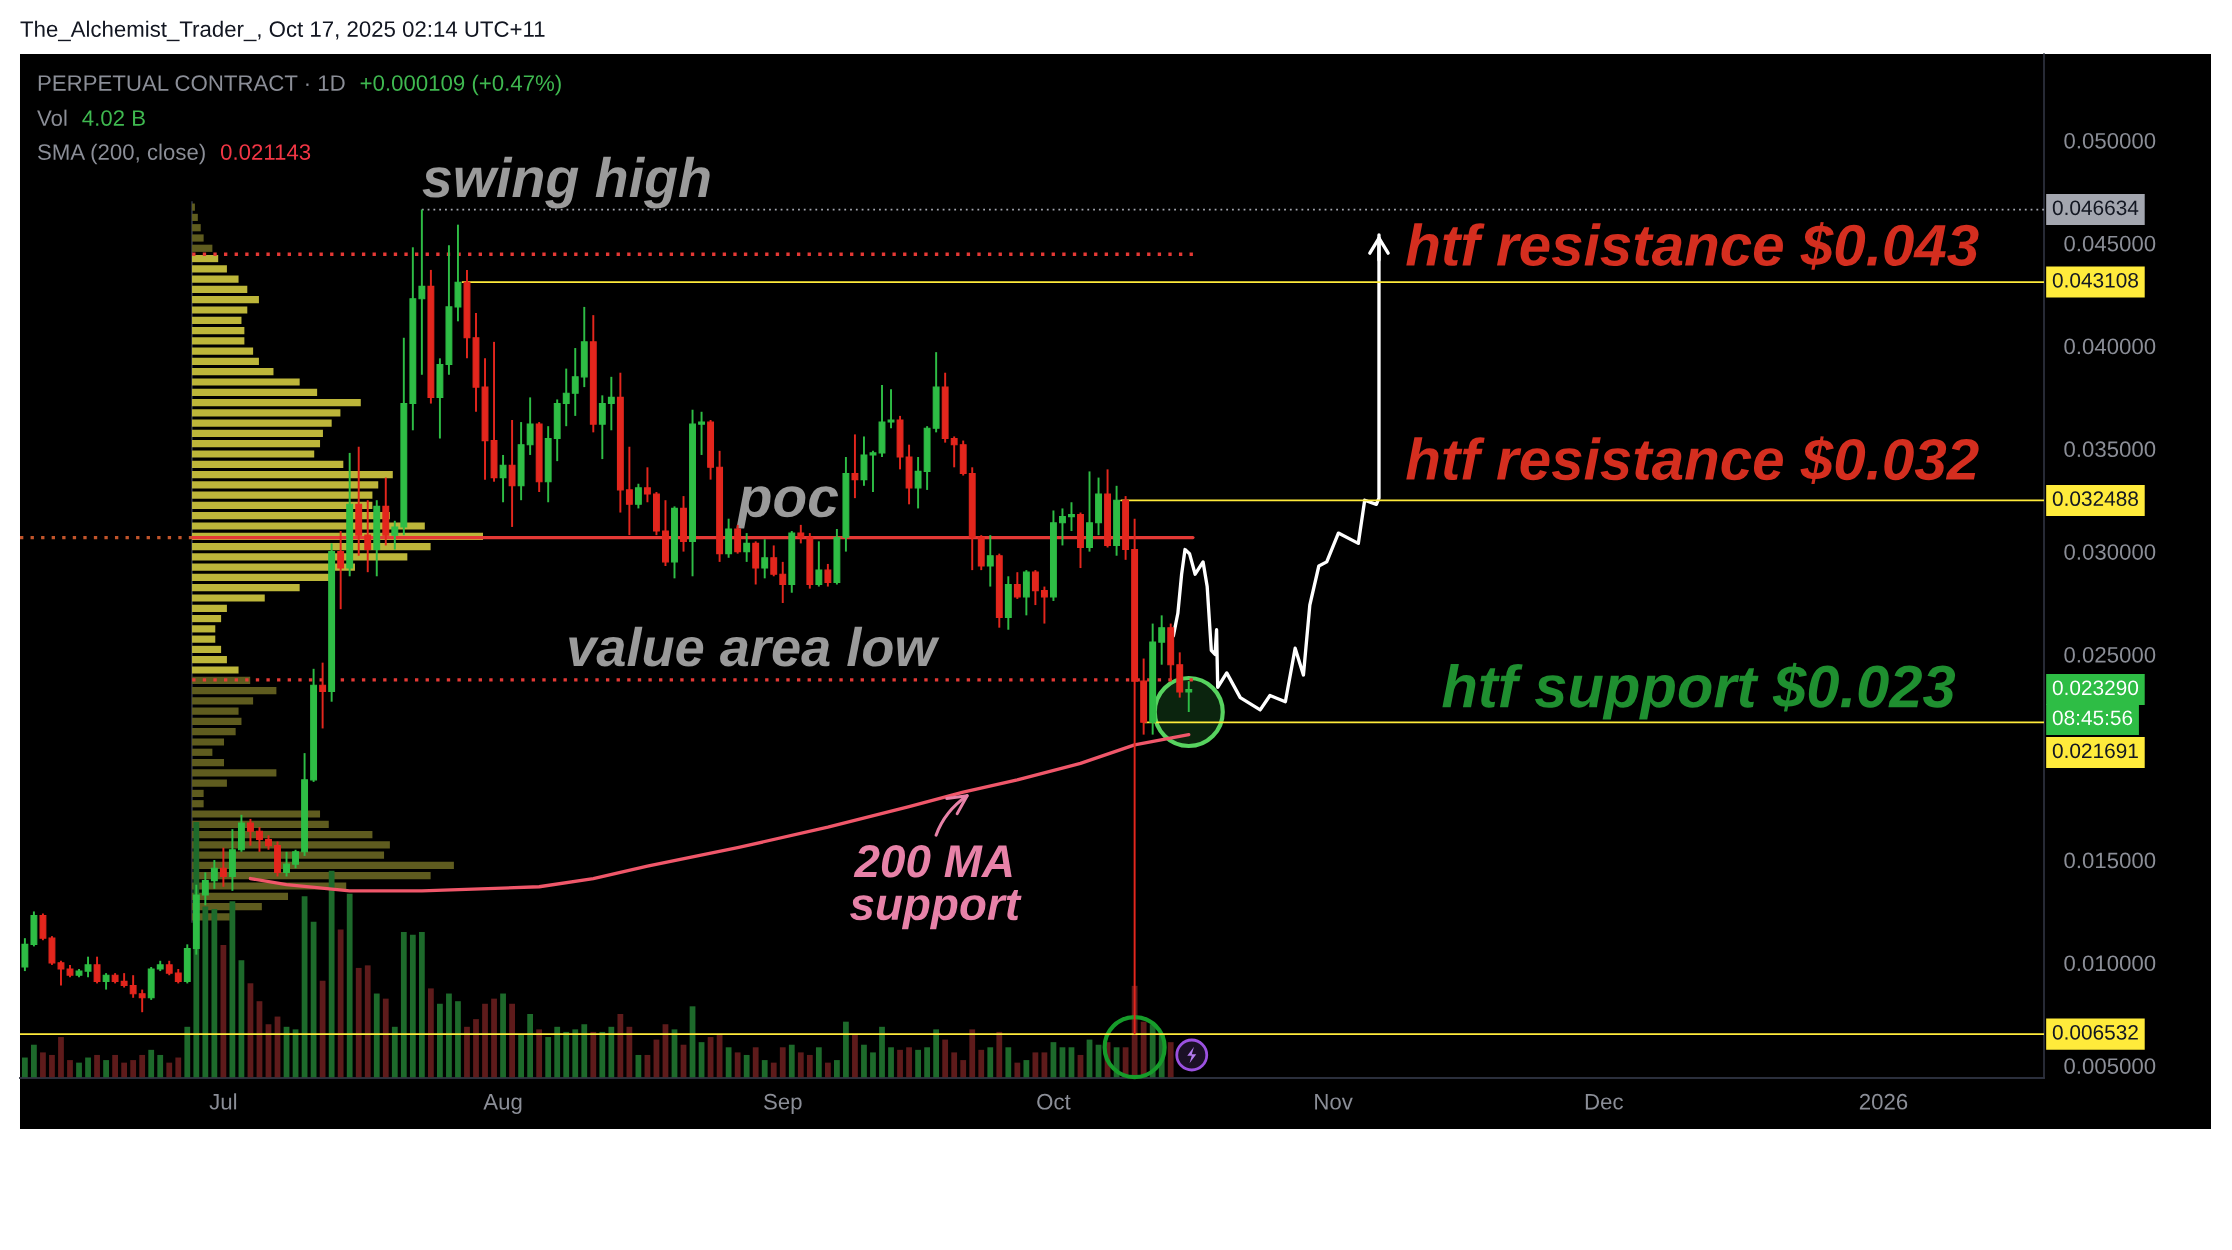 The height and width of the screenshot is (1250, 2232). Describe the element at coordinates (2095, 688) in the screenshot. I see `text: 0.023290` at that location.